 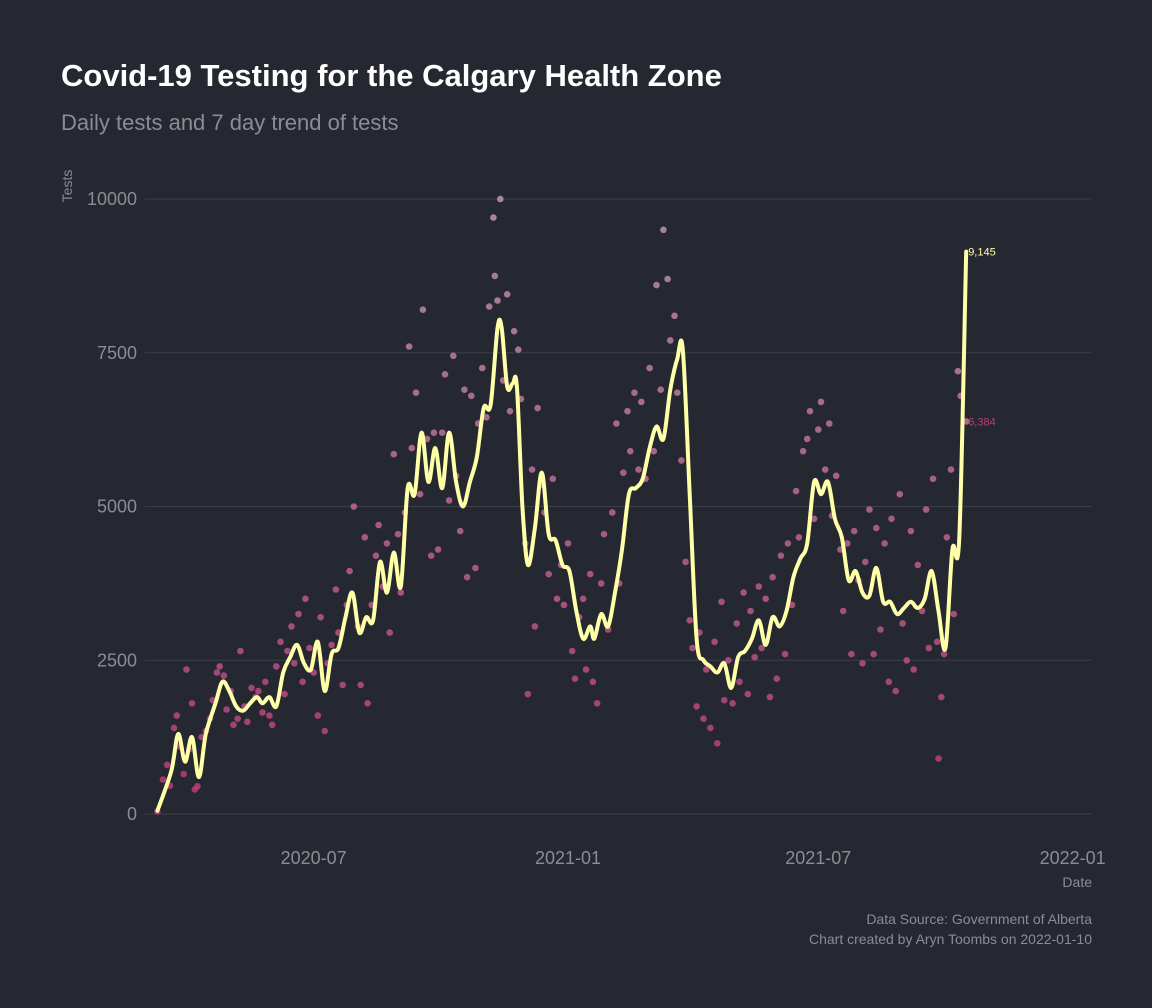 I want to click on y-tick-label: 2500, so click(x=117, y=660).